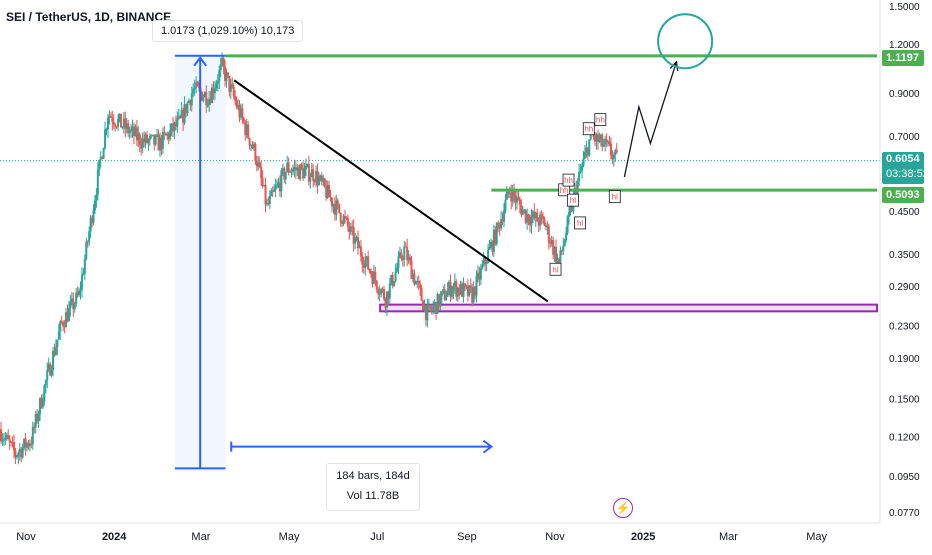 This screenshot has height=555, width=932. Describe the element at coordinates (904, 327) in the screenshot. I see `y-tick-label: 0.2300` at that location.